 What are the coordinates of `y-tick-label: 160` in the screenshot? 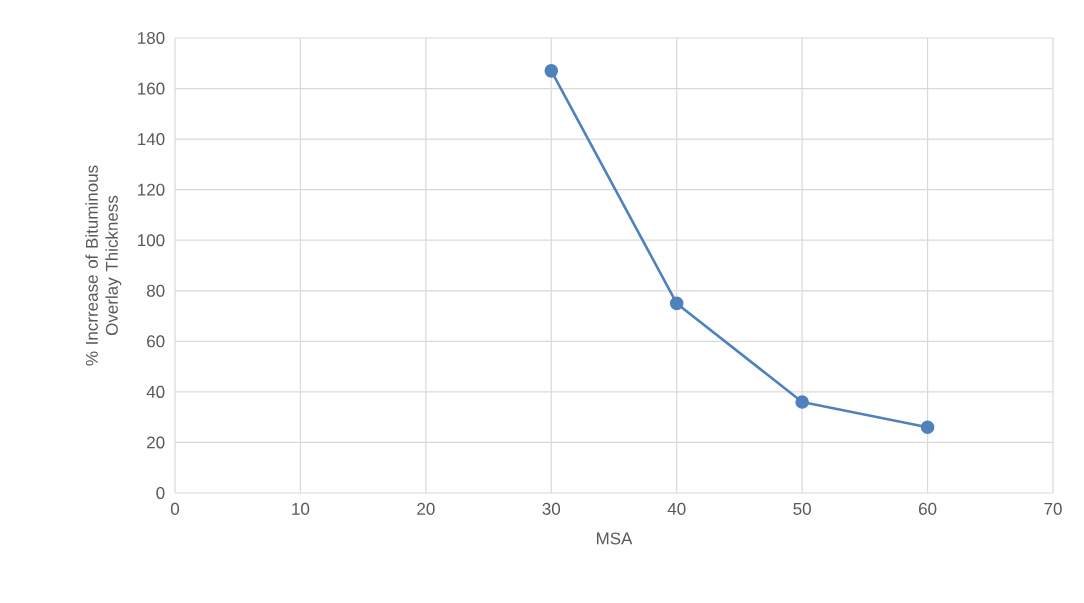 It's located at (151, 88).